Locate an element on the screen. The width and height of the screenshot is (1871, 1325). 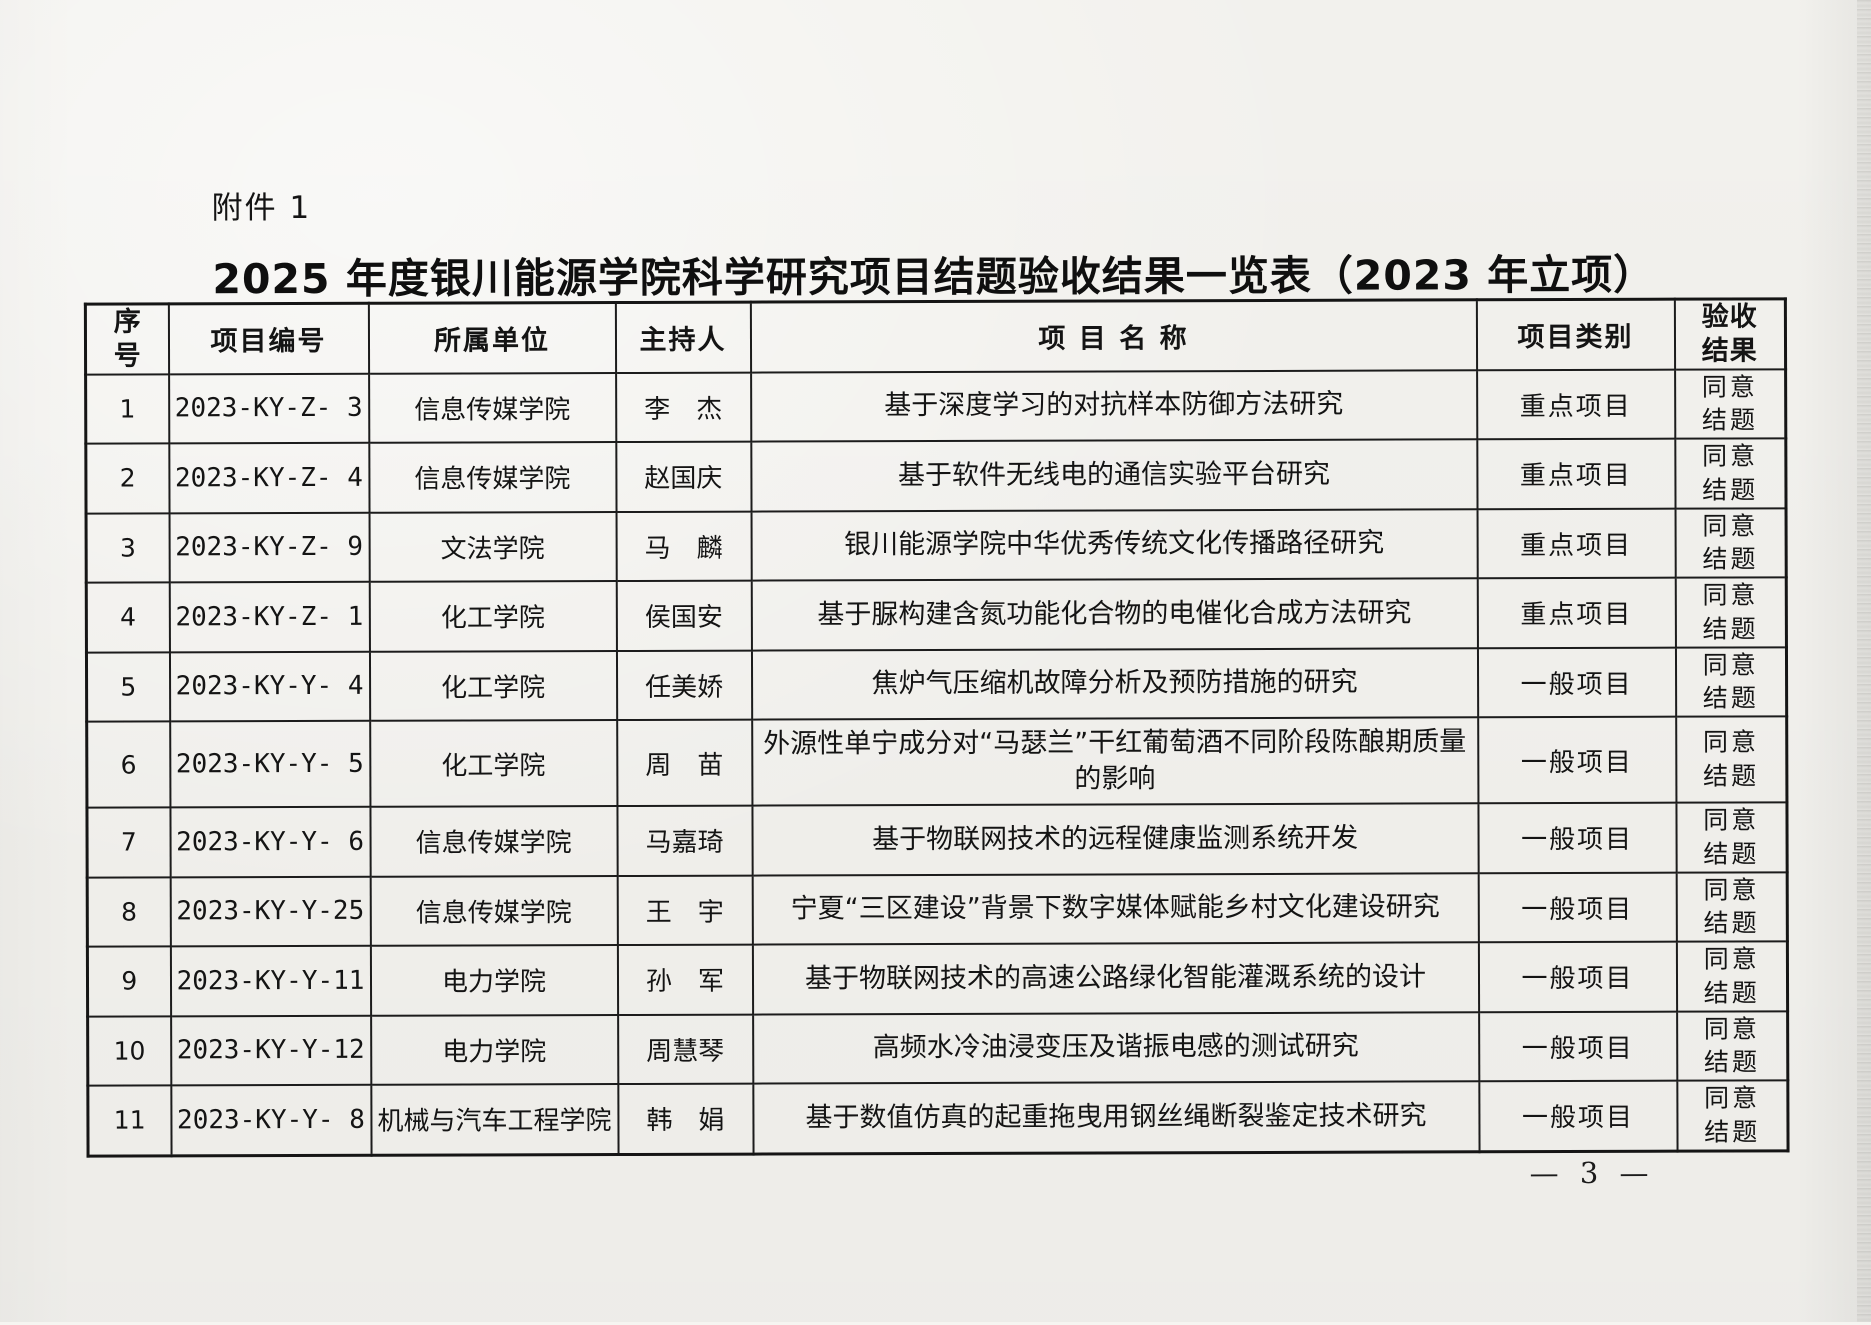
table-header-row: 序号 项目编号 所属单位 主持人 项 目 名 称 项目类别 验收结果 is located at coordinates (935, 336).